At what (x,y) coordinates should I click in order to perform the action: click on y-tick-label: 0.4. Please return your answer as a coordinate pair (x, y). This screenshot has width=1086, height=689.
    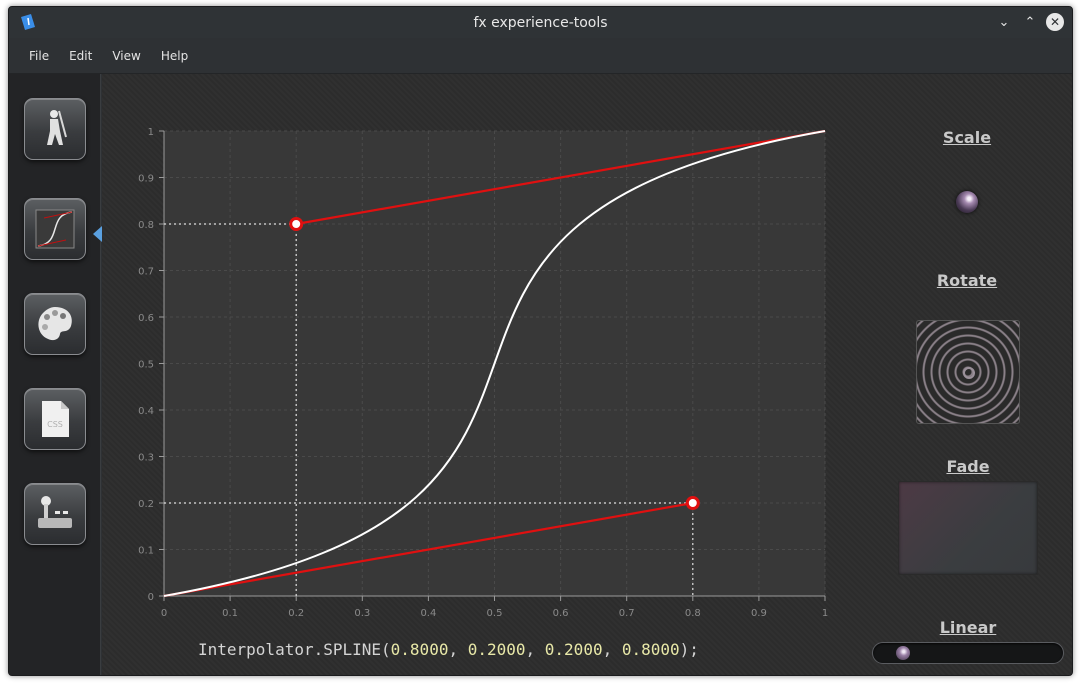
    Looking at the image, I should click on (146, 411).